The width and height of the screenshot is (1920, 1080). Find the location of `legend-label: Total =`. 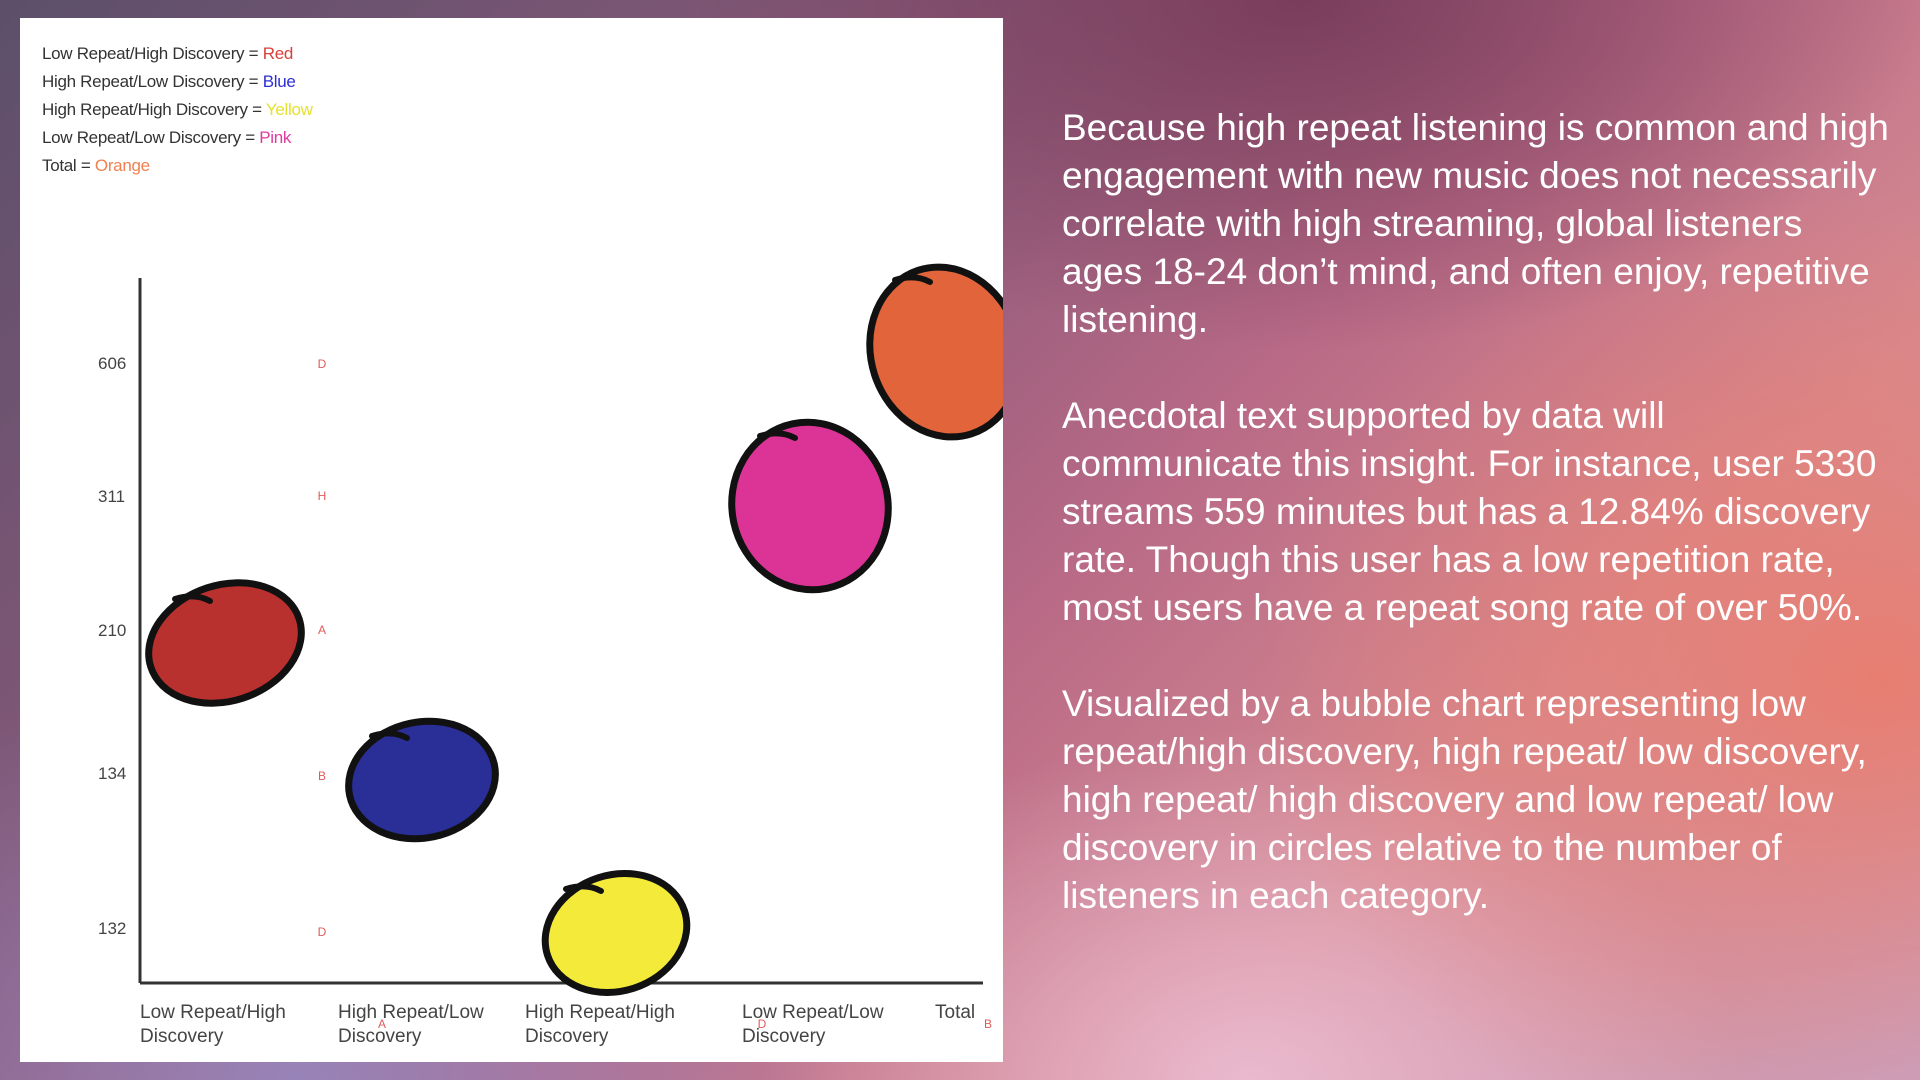

legend-label: Total = is located at coordinates (68, 165).